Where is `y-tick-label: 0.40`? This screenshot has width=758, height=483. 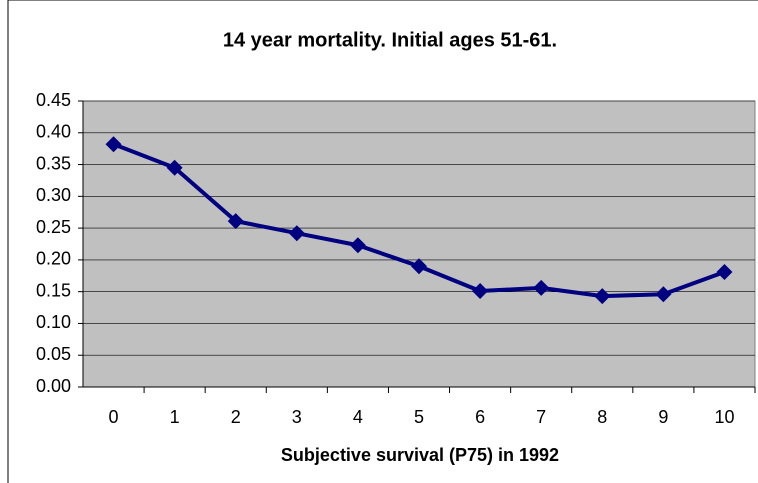 y-tick-label: 0.40 is located at coordinates (53, 132).